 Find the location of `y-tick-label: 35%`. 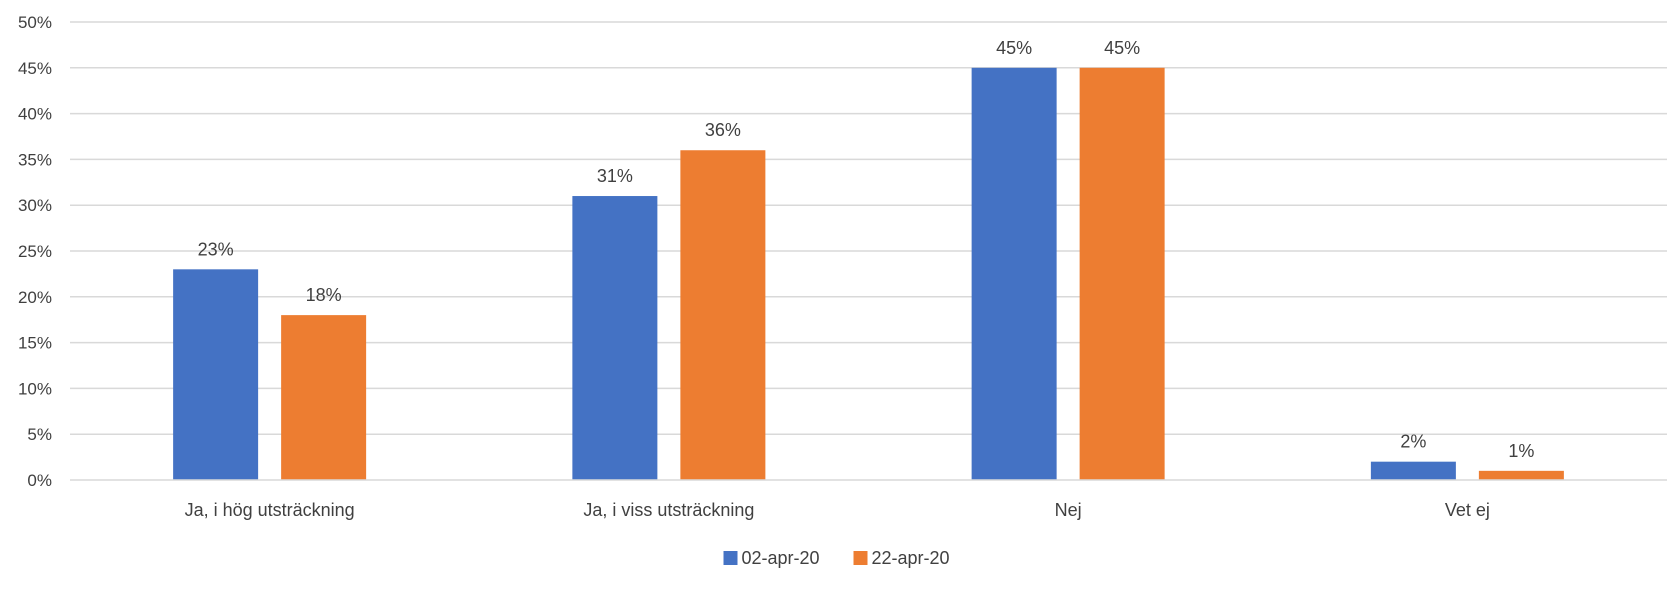

y-tick-label: 35% is located at coordinates (35, 159).